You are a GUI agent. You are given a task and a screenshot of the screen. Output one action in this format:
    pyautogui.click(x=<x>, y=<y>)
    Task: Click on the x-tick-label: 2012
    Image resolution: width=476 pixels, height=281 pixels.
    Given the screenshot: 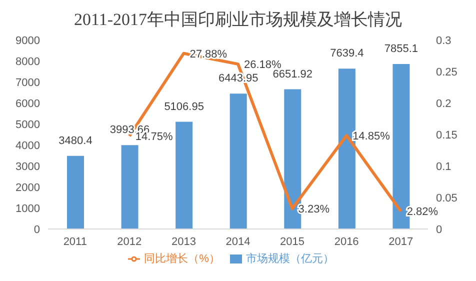 What is the action you would take?
    pyautogui.click(x=129, y=242)
    